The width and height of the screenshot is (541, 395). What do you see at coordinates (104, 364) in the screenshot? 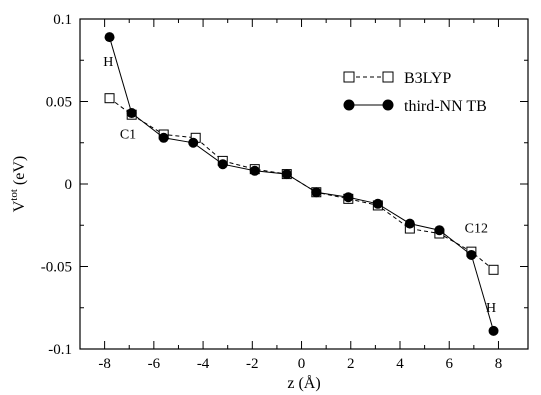
I see `x-tick-label: -8` at bounding box center [104, 364].